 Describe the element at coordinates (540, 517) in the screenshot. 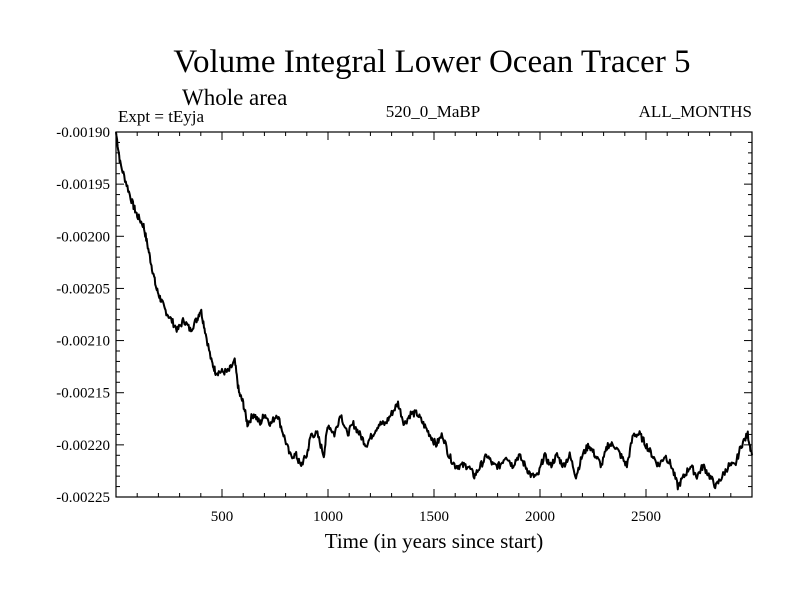

I see `x-tick-label: 2000` at that location.